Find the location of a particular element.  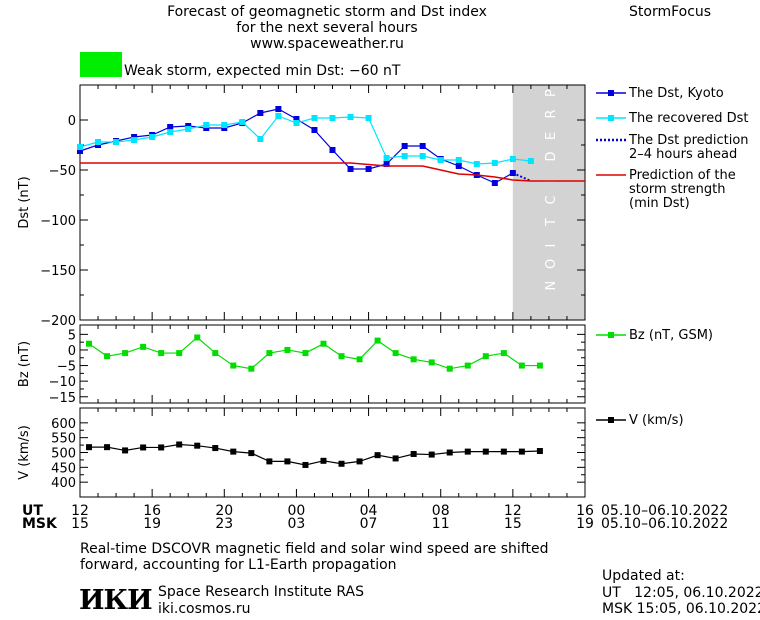

prediction-letter: C is located at coordinates (551, 199).